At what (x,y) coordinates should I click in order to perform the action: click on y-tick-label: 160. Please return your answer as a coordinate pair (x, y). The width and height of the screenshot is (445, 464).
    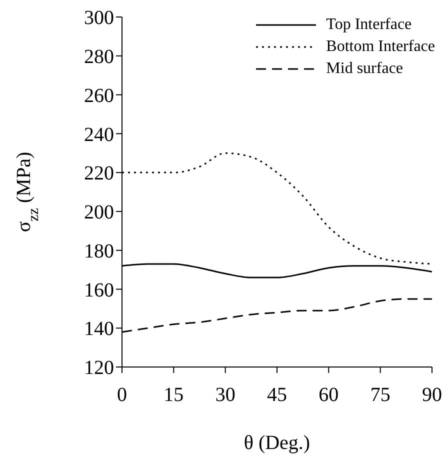
    Looking at the image, I should click on (99, 290).